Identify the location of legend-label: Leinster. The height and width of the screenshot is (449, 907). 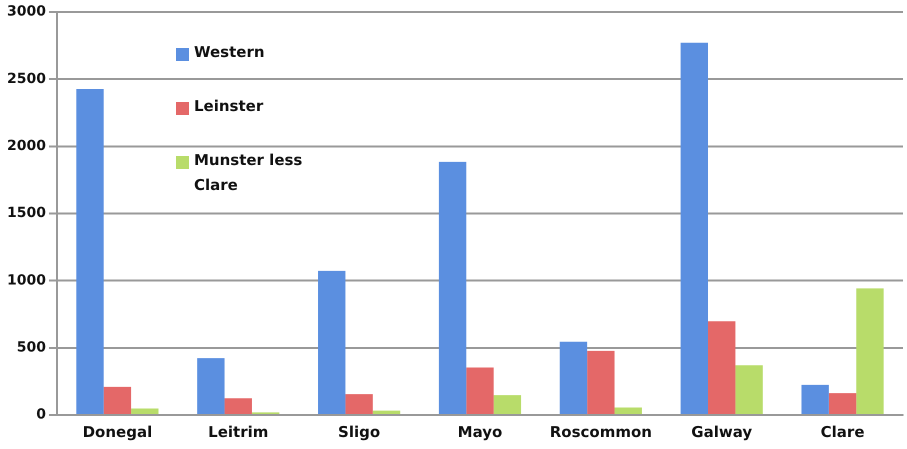
(229, 106).